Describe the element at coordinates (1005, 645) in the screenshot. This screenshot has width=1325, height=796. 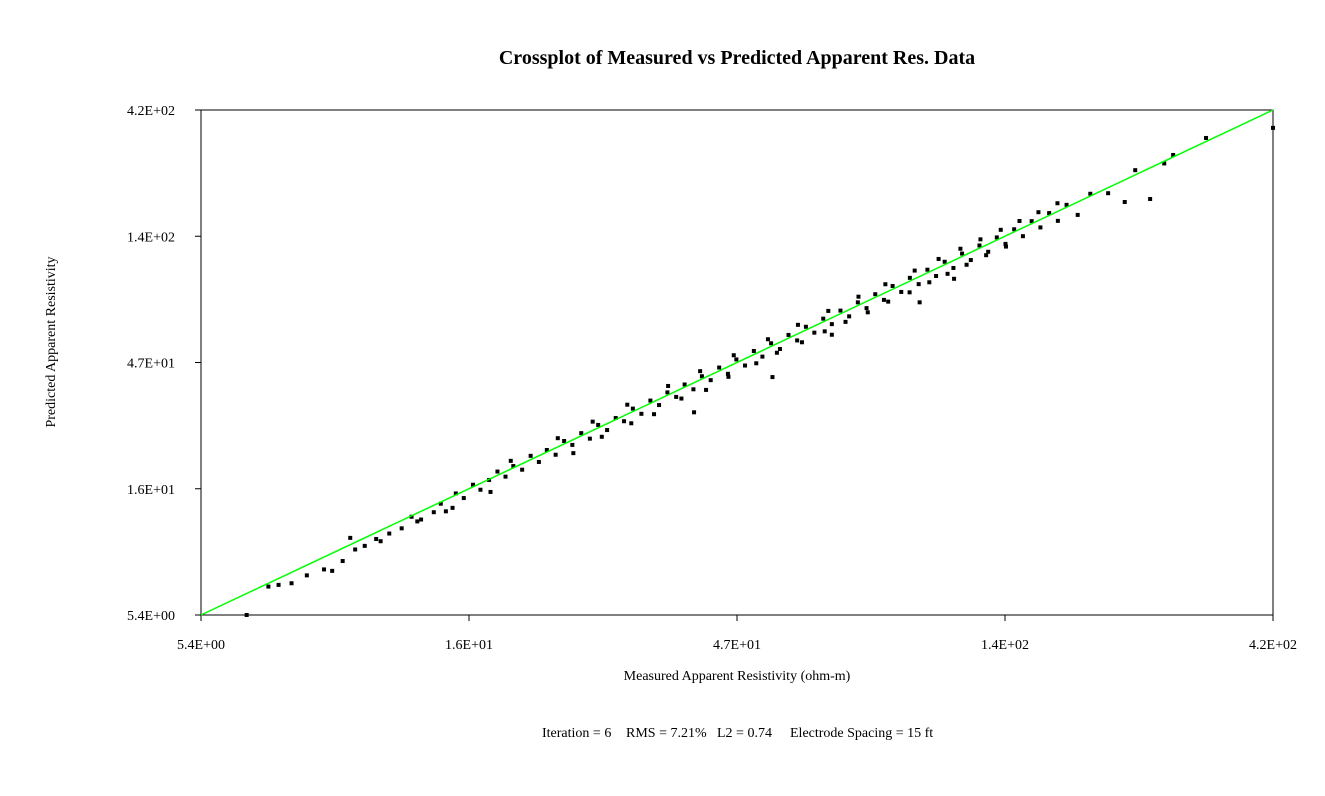
I see `x-tick-label: 1.4E+02` at that location.